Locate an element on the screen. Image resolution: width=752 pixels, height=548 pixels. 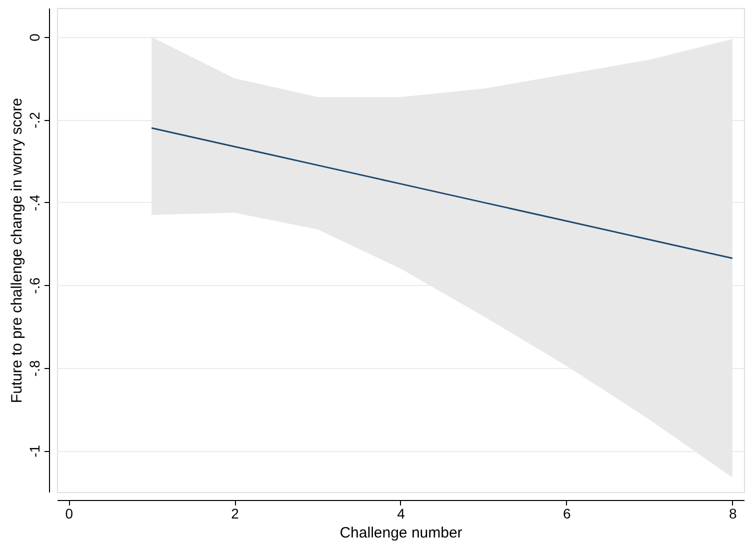
y-tick-label: -.6 is located at coordinates (34, 285).